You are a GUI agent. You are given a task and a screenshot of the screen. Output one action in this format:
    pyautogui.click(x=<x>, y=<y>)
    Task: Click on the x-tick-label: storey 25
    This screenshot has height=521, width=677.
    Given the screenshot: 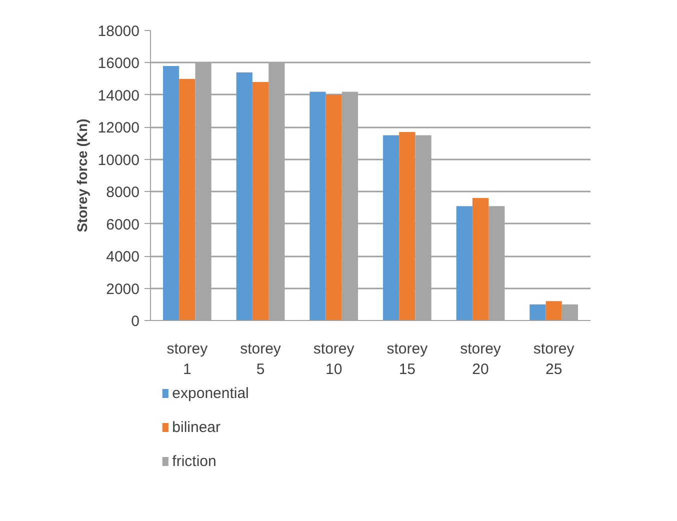 What is the action you would take?
    pyautogui.click(x=554, y=359)
    